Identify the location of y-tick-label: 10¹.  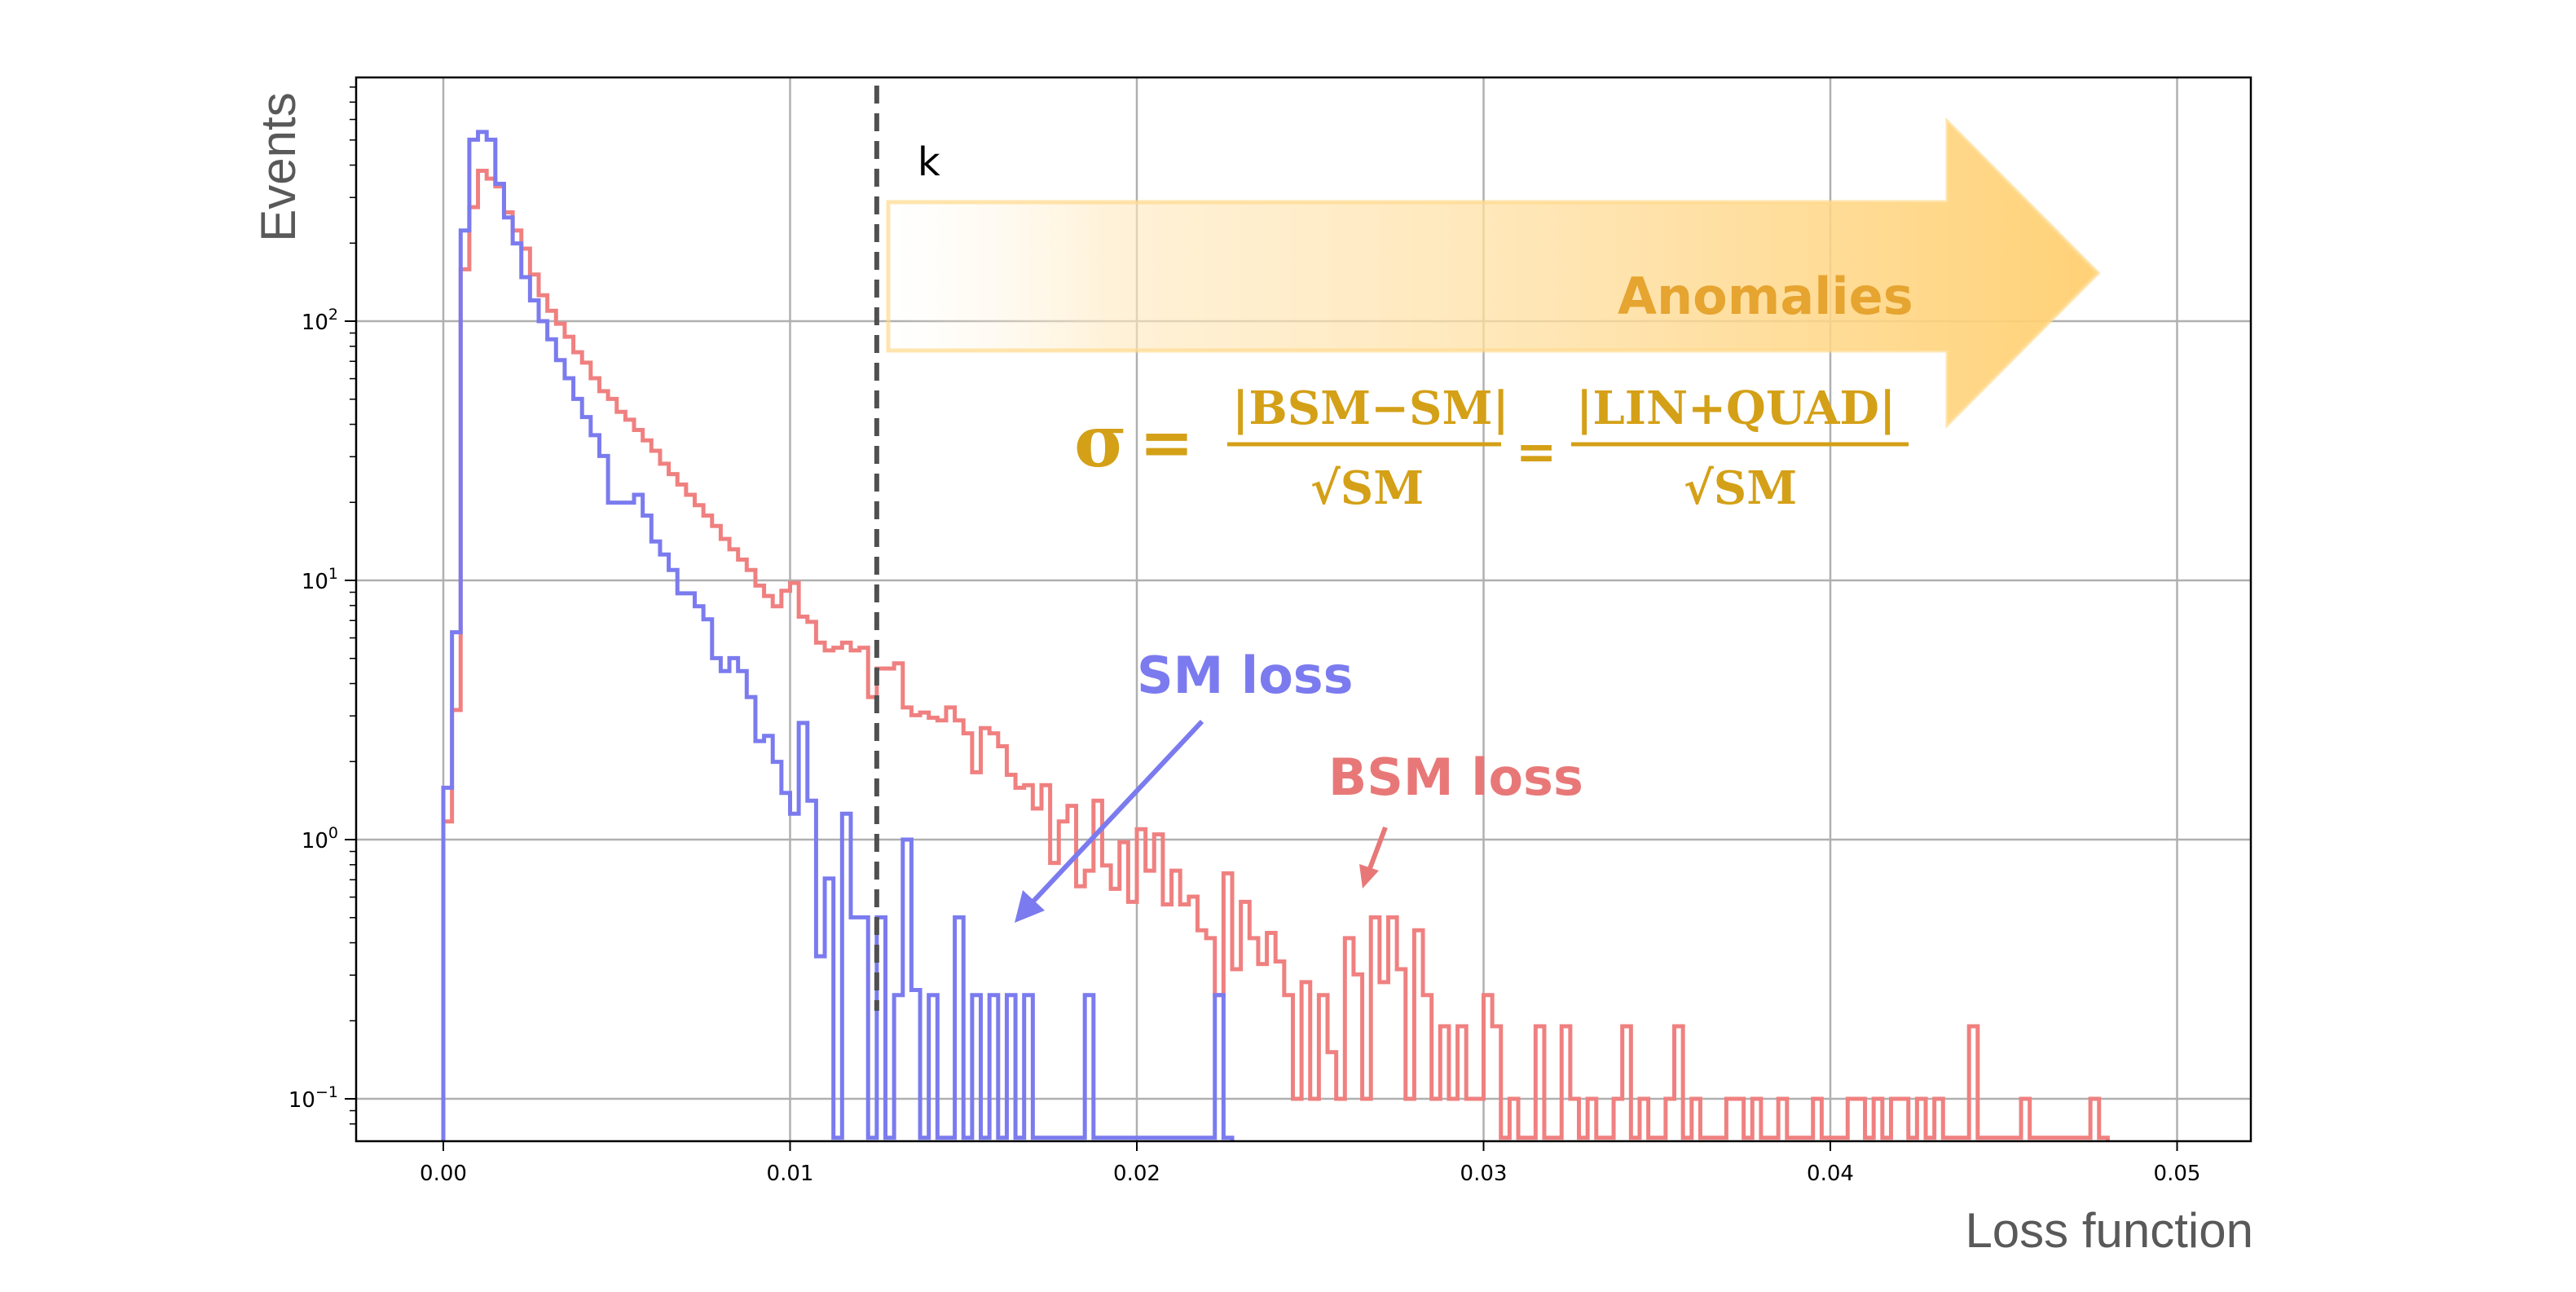
(320, 579).